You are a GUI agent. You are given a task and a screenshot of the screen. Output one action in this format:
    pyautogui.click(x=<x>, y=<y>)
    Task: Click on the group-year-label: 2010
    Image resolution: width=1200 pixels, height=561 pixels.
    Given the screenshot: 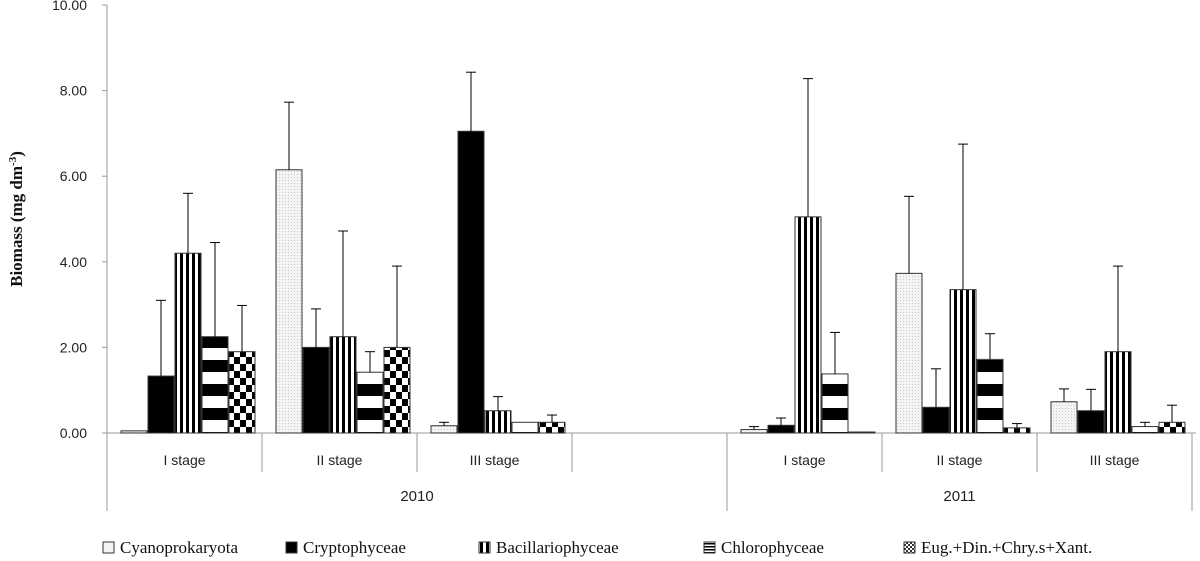 What is the action you would take?
    pyautogui.click(x=416, y=496)
    